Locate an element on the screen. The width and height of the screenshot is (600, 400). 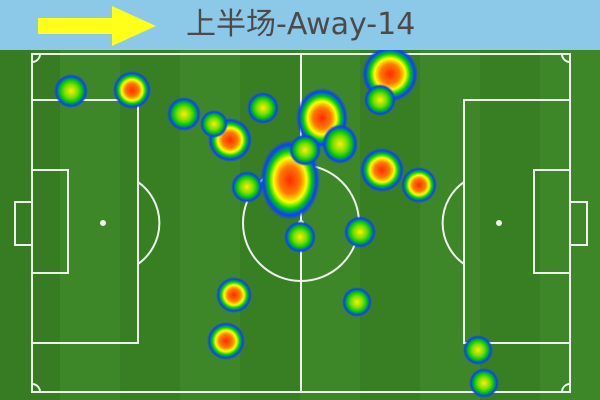
corner-arc-tl is located at coordinates (36, 58).